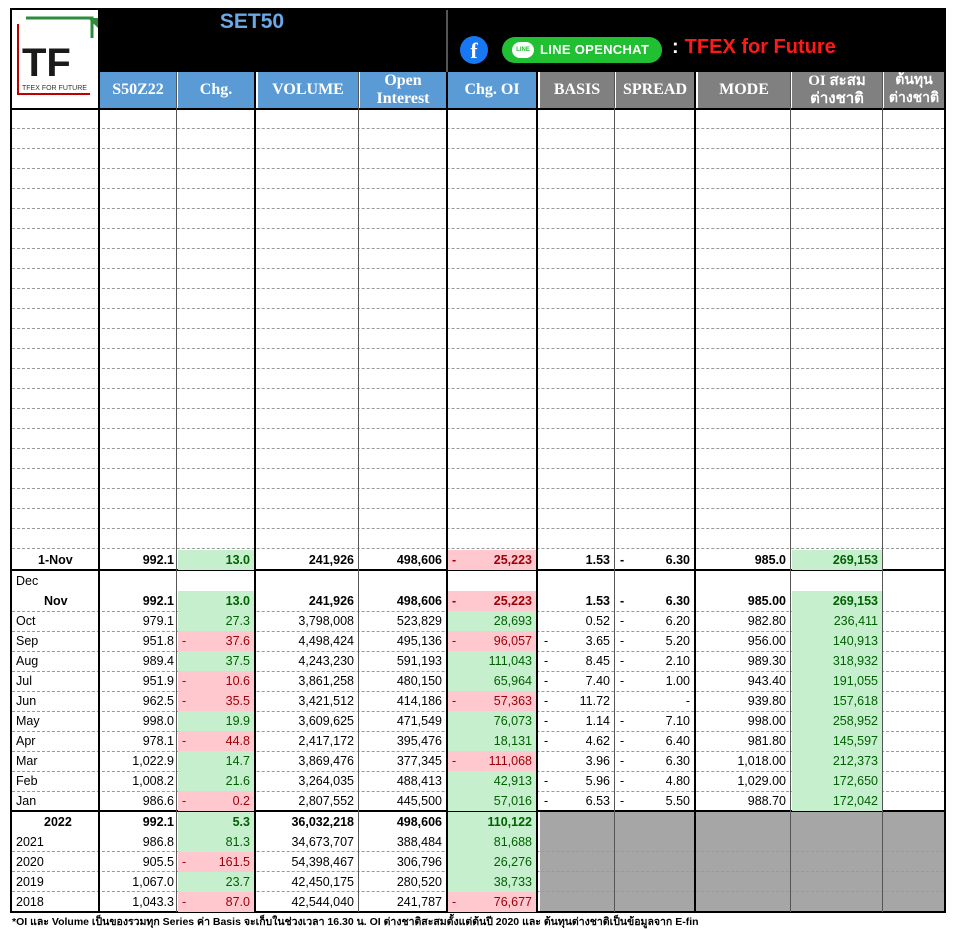  Describe the element at coordinates (153, 781) in the screenshot. I see `month-price: 1,008.2` at that location.